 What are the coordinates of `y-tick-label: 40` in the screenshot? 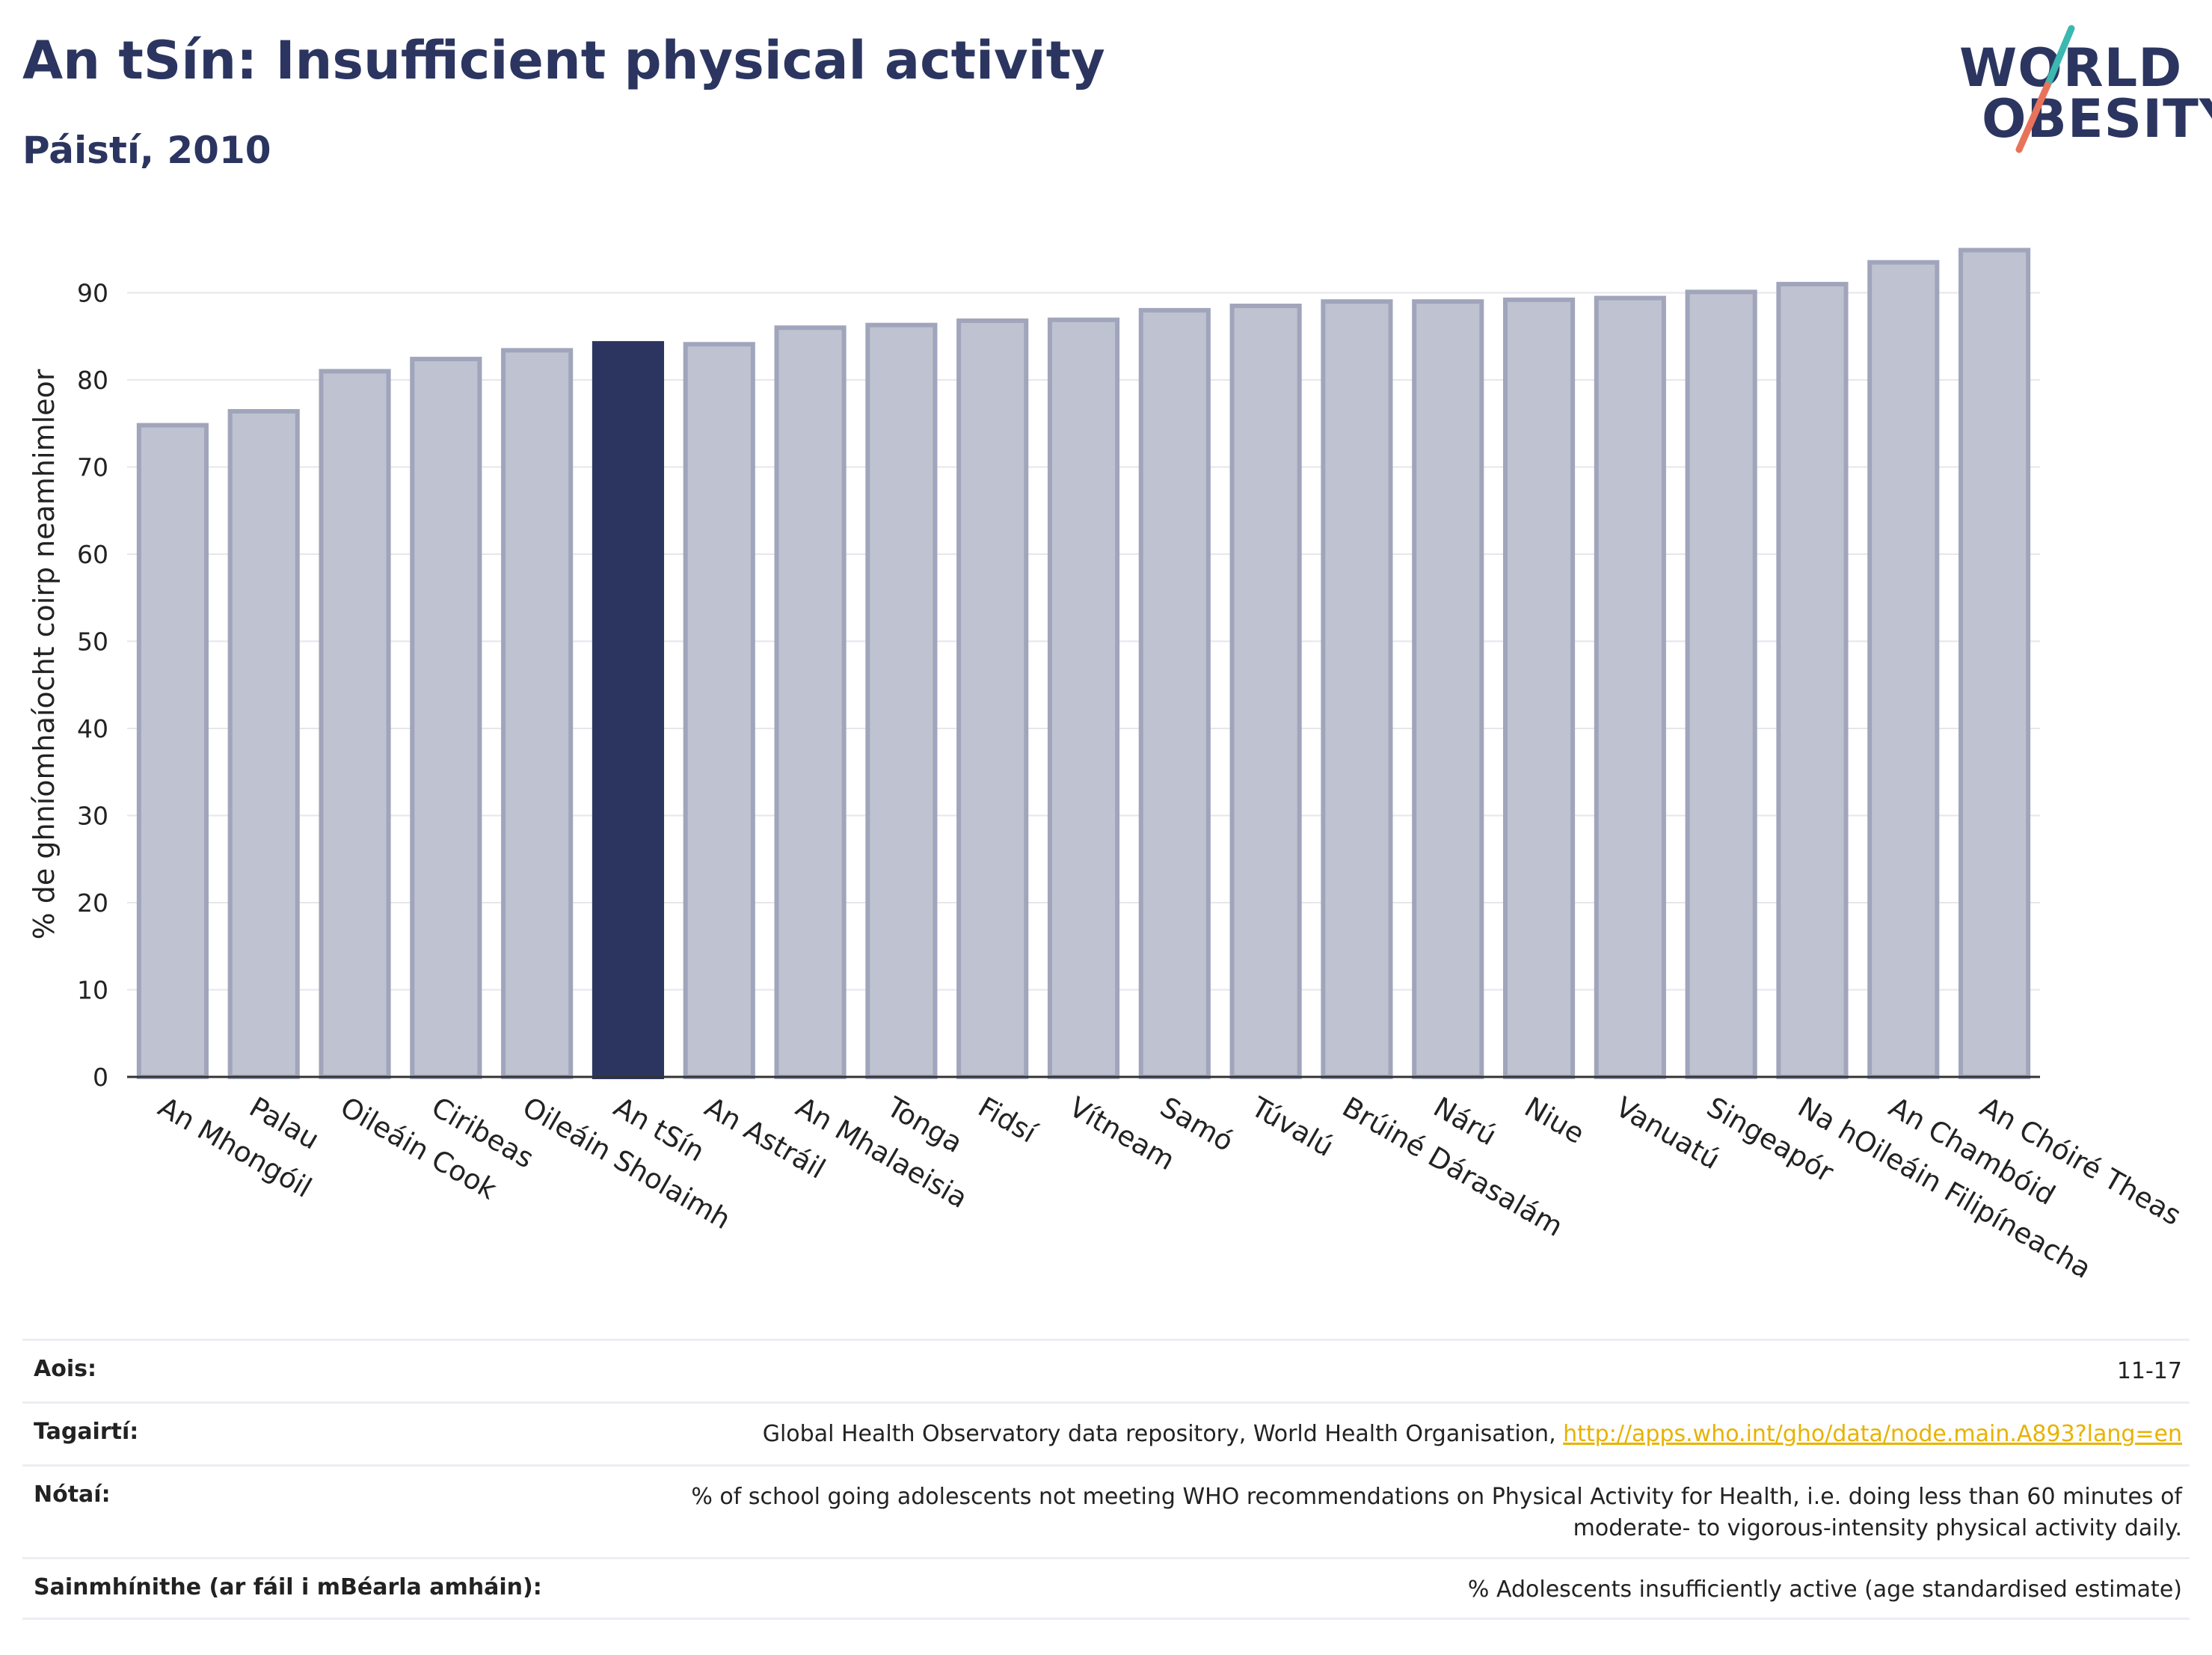 It's located at (92, 728).